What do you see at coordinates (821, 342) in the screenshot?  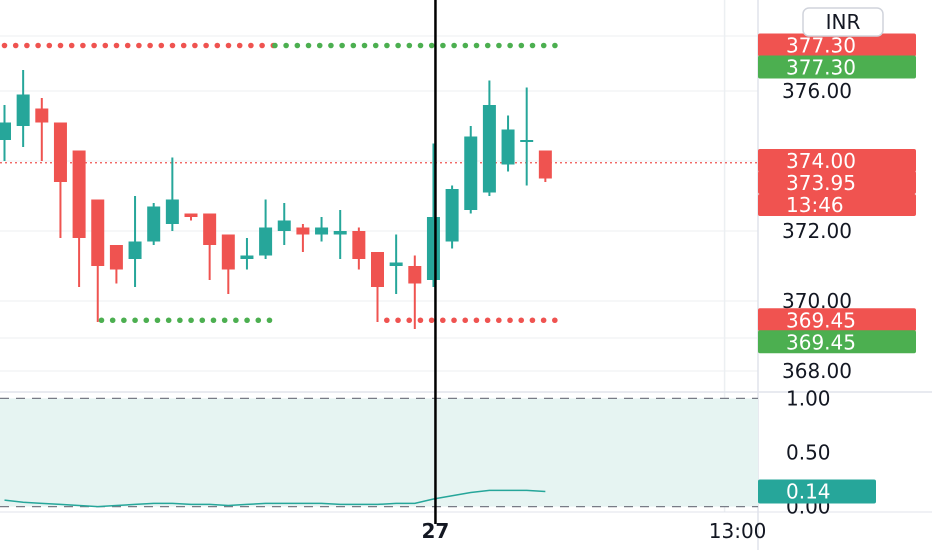 I see `price-tag-label: 369.45` at bounding box center [821, 342].